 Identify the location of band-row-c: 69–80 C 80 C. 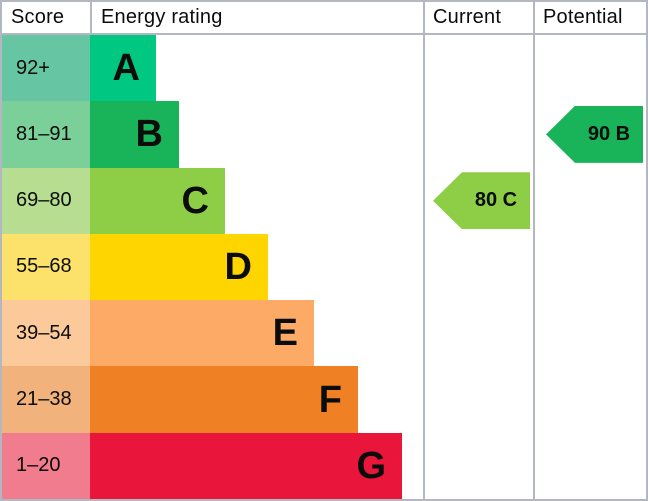
(324, 200).